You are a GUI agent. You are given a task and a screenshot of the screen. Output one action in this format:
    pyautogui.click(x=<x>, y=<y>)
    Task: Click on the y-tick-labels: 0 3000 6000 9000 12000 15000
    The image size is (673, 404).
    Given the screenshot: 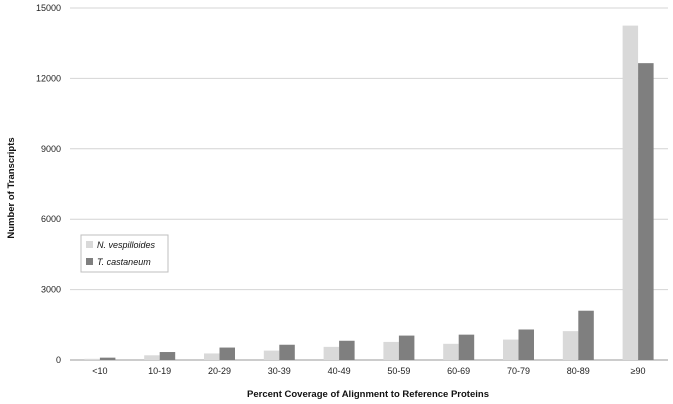 What is the action you would take?
    pyautogui.click(x=48, y=184)
    